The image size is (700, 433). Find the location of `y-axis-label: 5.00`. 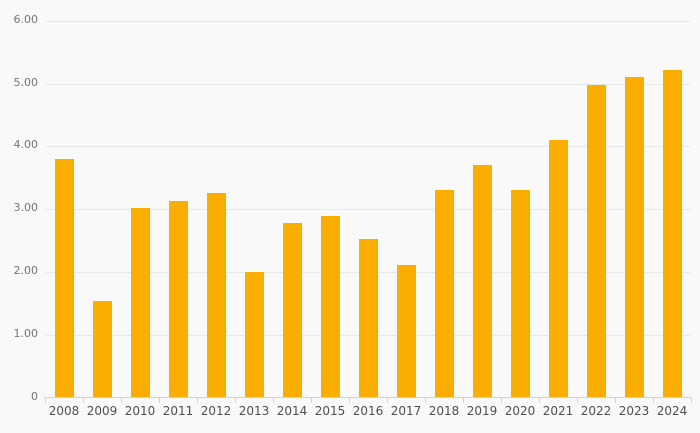

y-axis-label: 5.00 is located at coordinates (26, 82).